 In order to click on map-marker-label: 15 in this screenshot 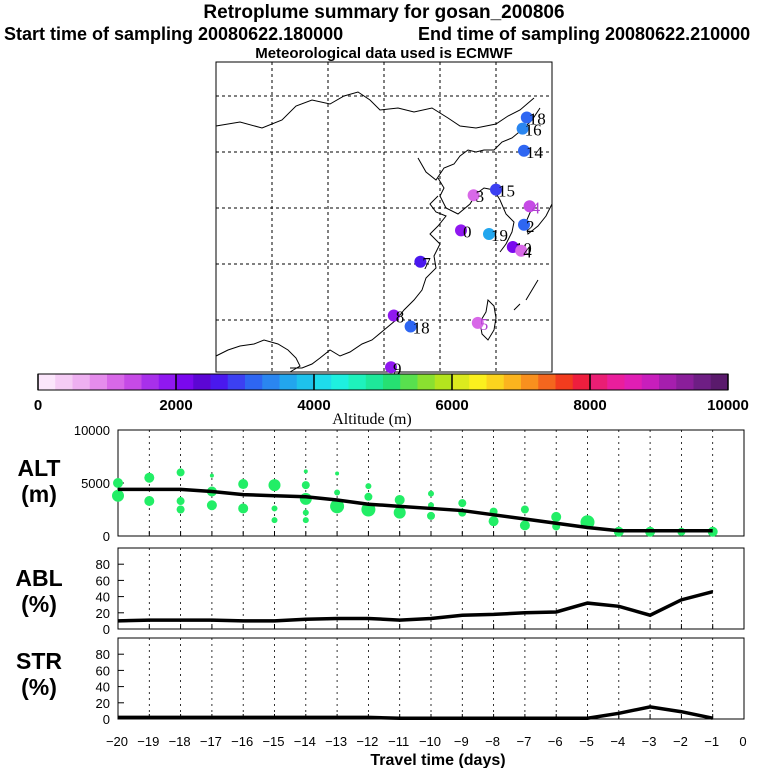, I will do `click(506, 191)`.